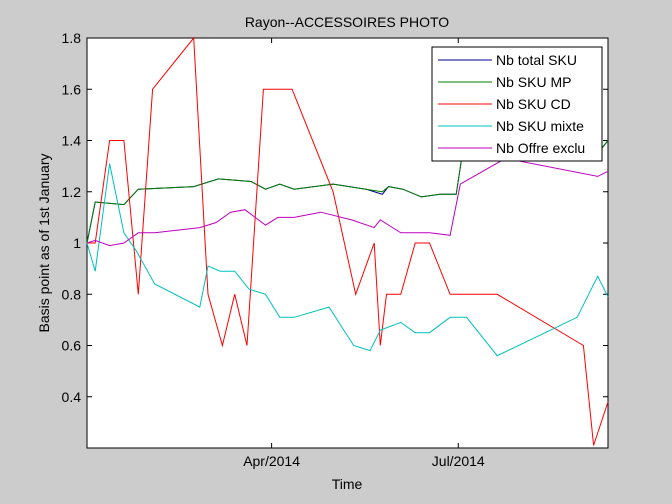 The height and width of the screenshot is (504, 672). Describe the element at coordinates (458, 461) in the screenshot. I see `x-tick-label: Jul/2014` at that location.